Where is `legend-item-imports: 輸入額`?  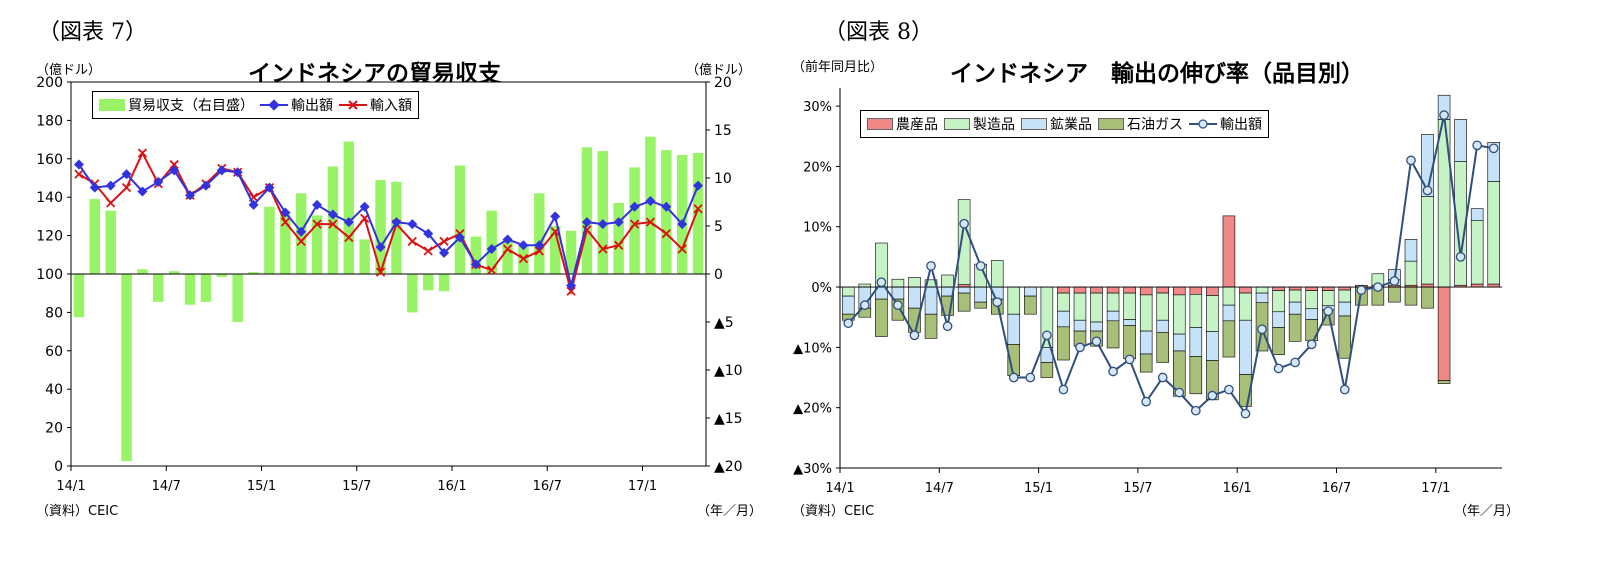 legend-item-imports: 輸入額 is located at coordinates (375, 105).